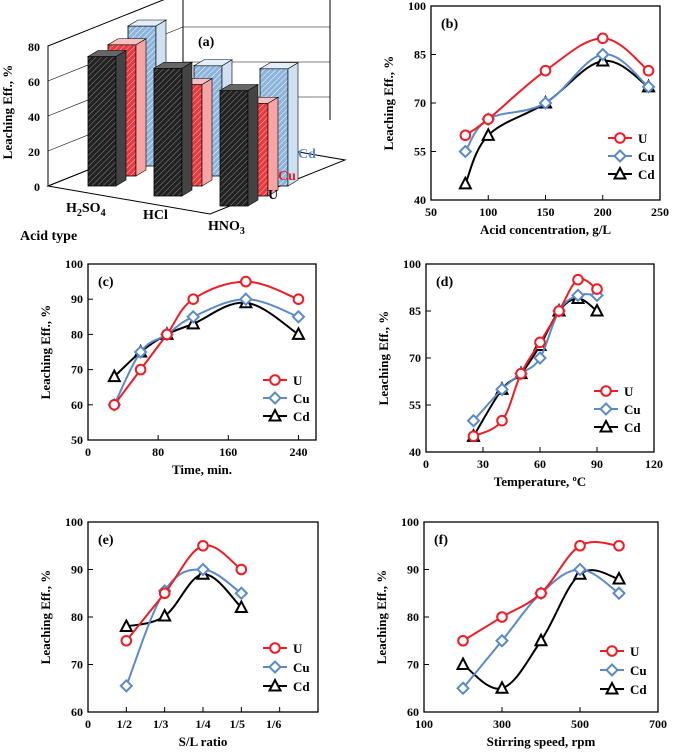 The width and height of the screenshot is (685, 752). Describe the element at coordinates (431, 212) in the screenshot. I see `x-tick-label: 50` at that location.